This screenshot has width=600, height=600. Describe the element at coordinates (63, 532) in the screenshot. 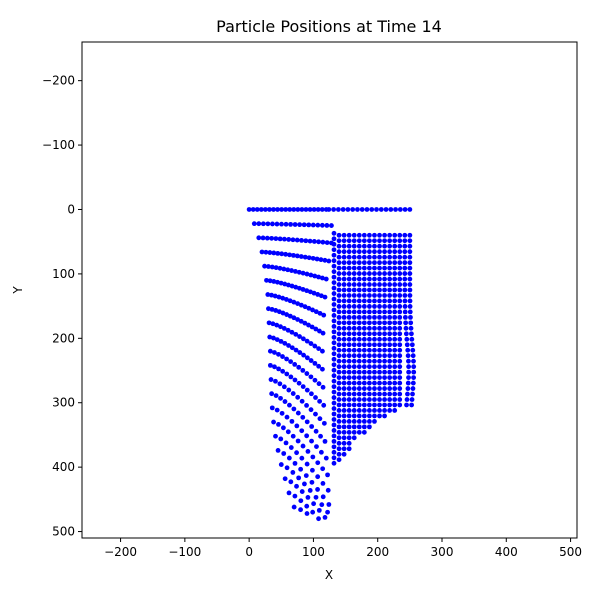

I see `y-tick-label: 500` at that location.